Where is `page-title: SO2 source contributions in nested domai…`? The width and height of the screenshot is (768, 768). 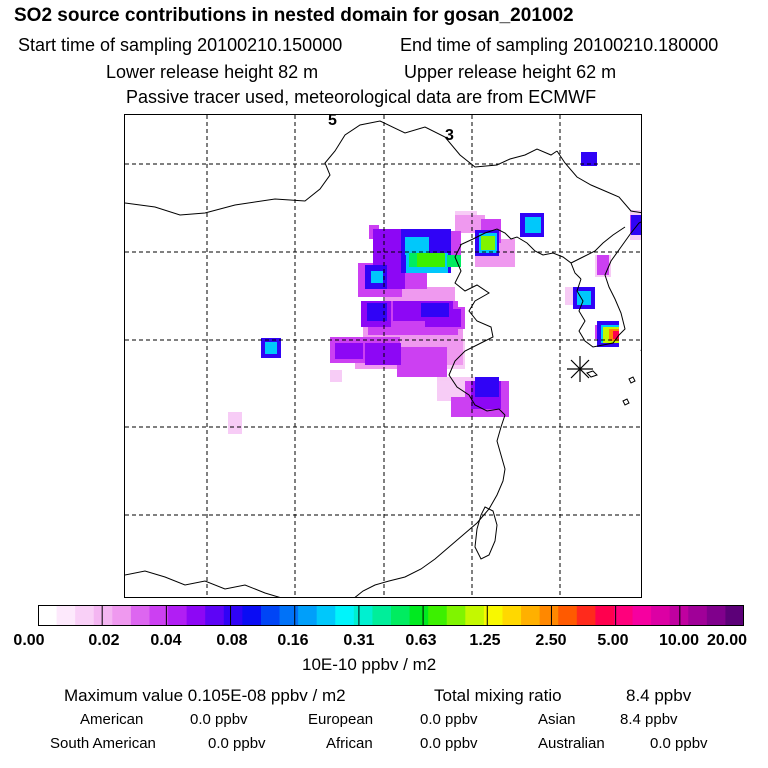 page-title: SO2 source contributions in nested domai… is located at coordinates (294, 15).